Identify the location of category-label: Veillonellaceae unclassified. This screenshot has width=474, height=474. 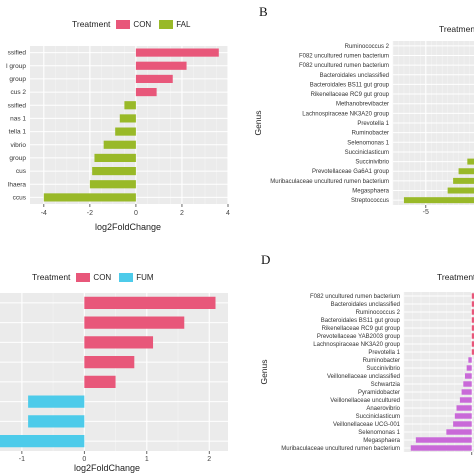
(363, 377).